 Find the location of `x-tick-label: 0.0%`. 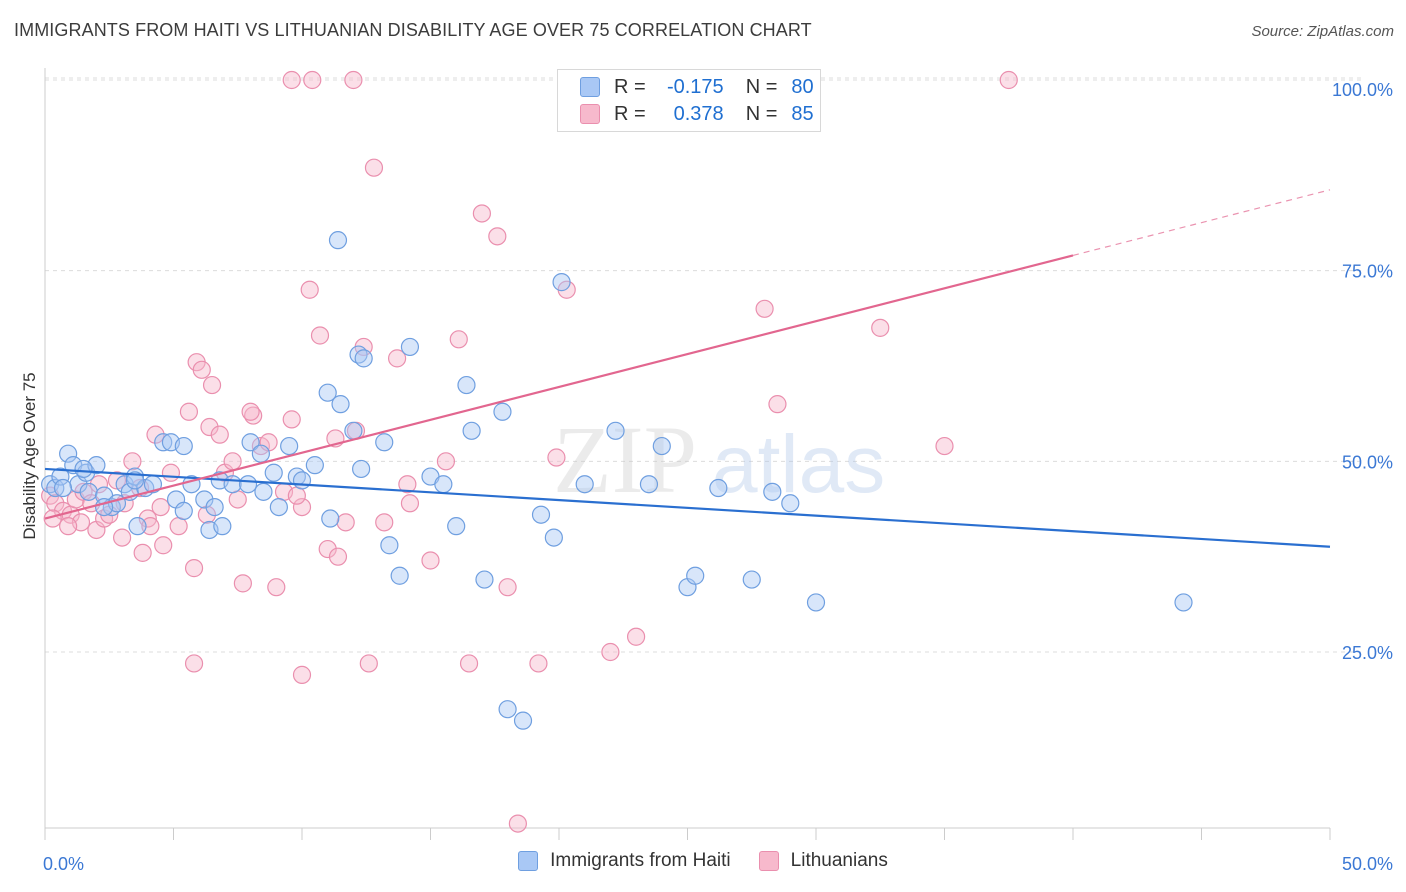

x-tick-label: 0.0% is located at coordinates (63, 864).